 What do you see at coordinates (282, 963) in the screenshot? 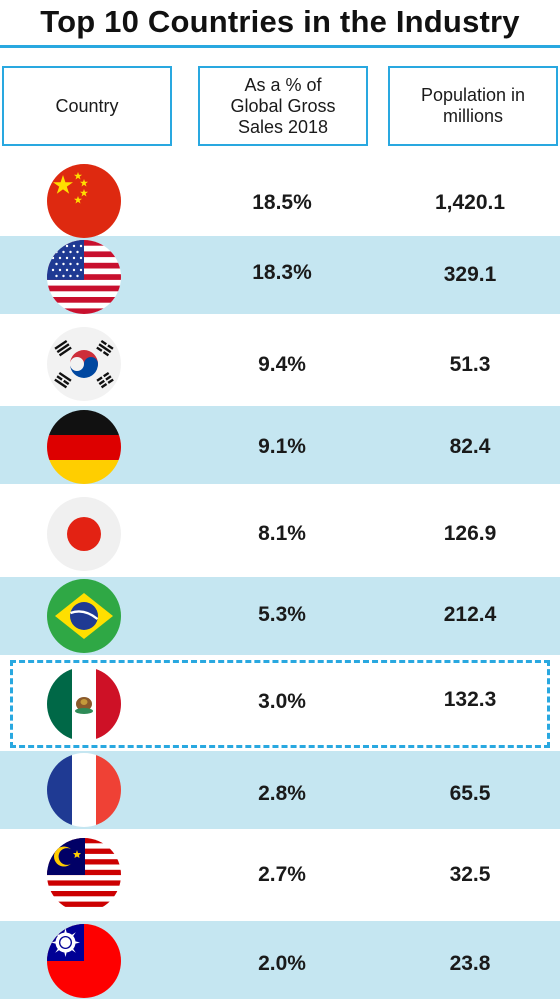
I see `share-value: 2.0%` at bounding box center [282, 963].